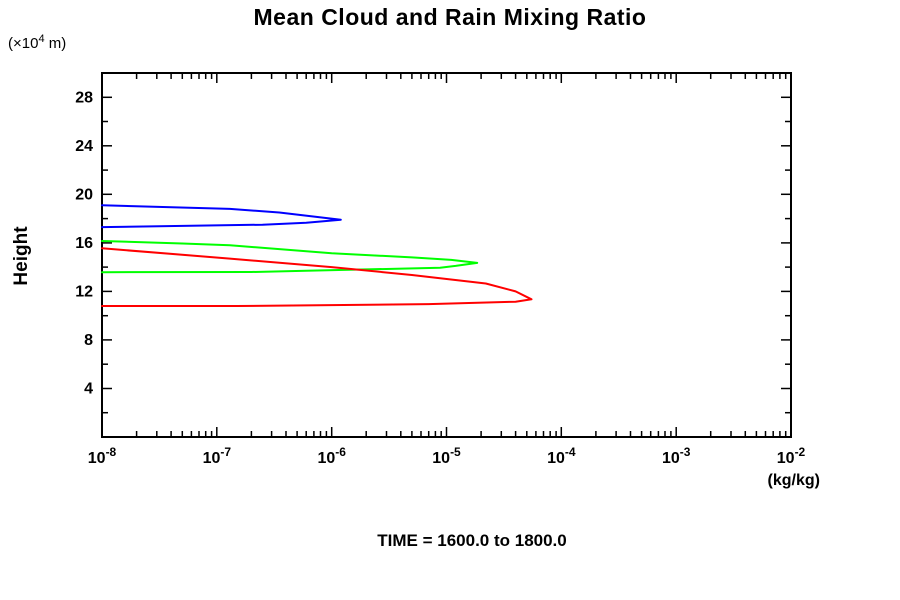 This screenshot has width=900, height=600. Describe the element at coordinates (791, 456) in the screenshot. I see `x-tick-label: 10⁻²` at that location.